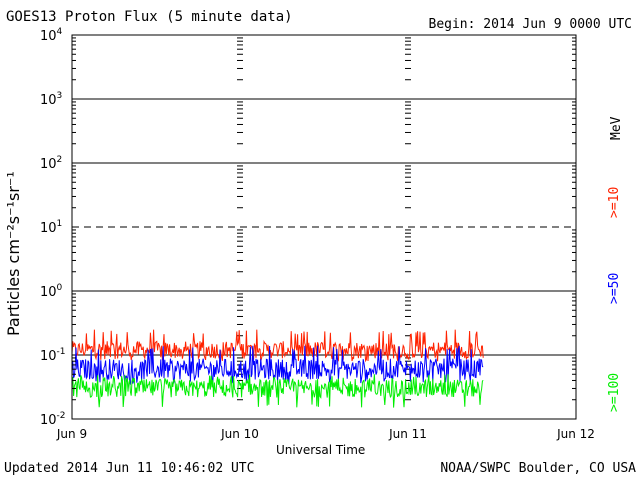  What do you see at coordinates (614, 392) in the screenshot?
I see `legend-series-100: >=100` at bounding box center [614, 392].